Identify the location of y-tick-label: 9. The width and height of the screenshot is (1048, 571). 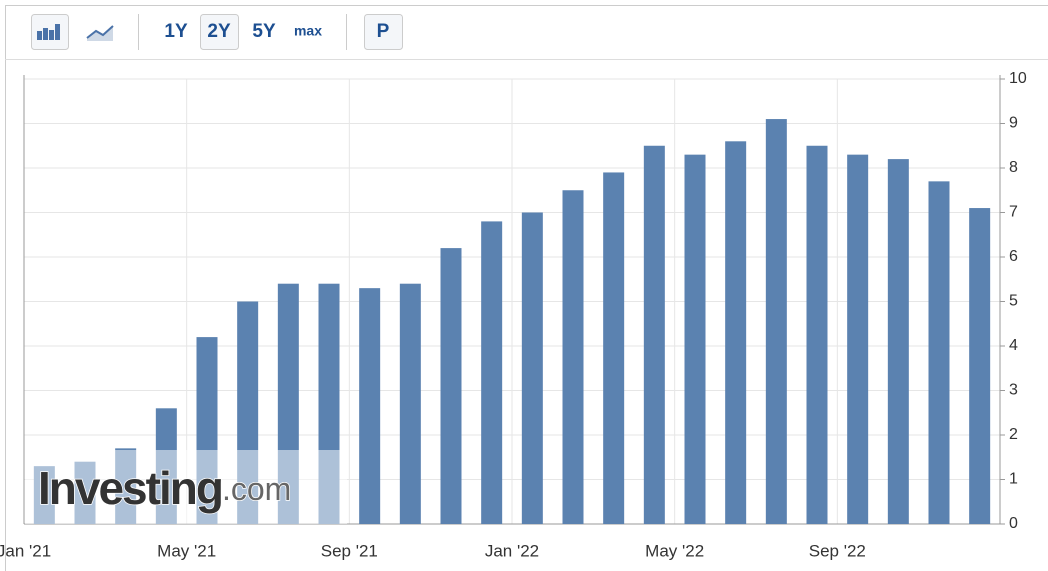
(1013, 123).